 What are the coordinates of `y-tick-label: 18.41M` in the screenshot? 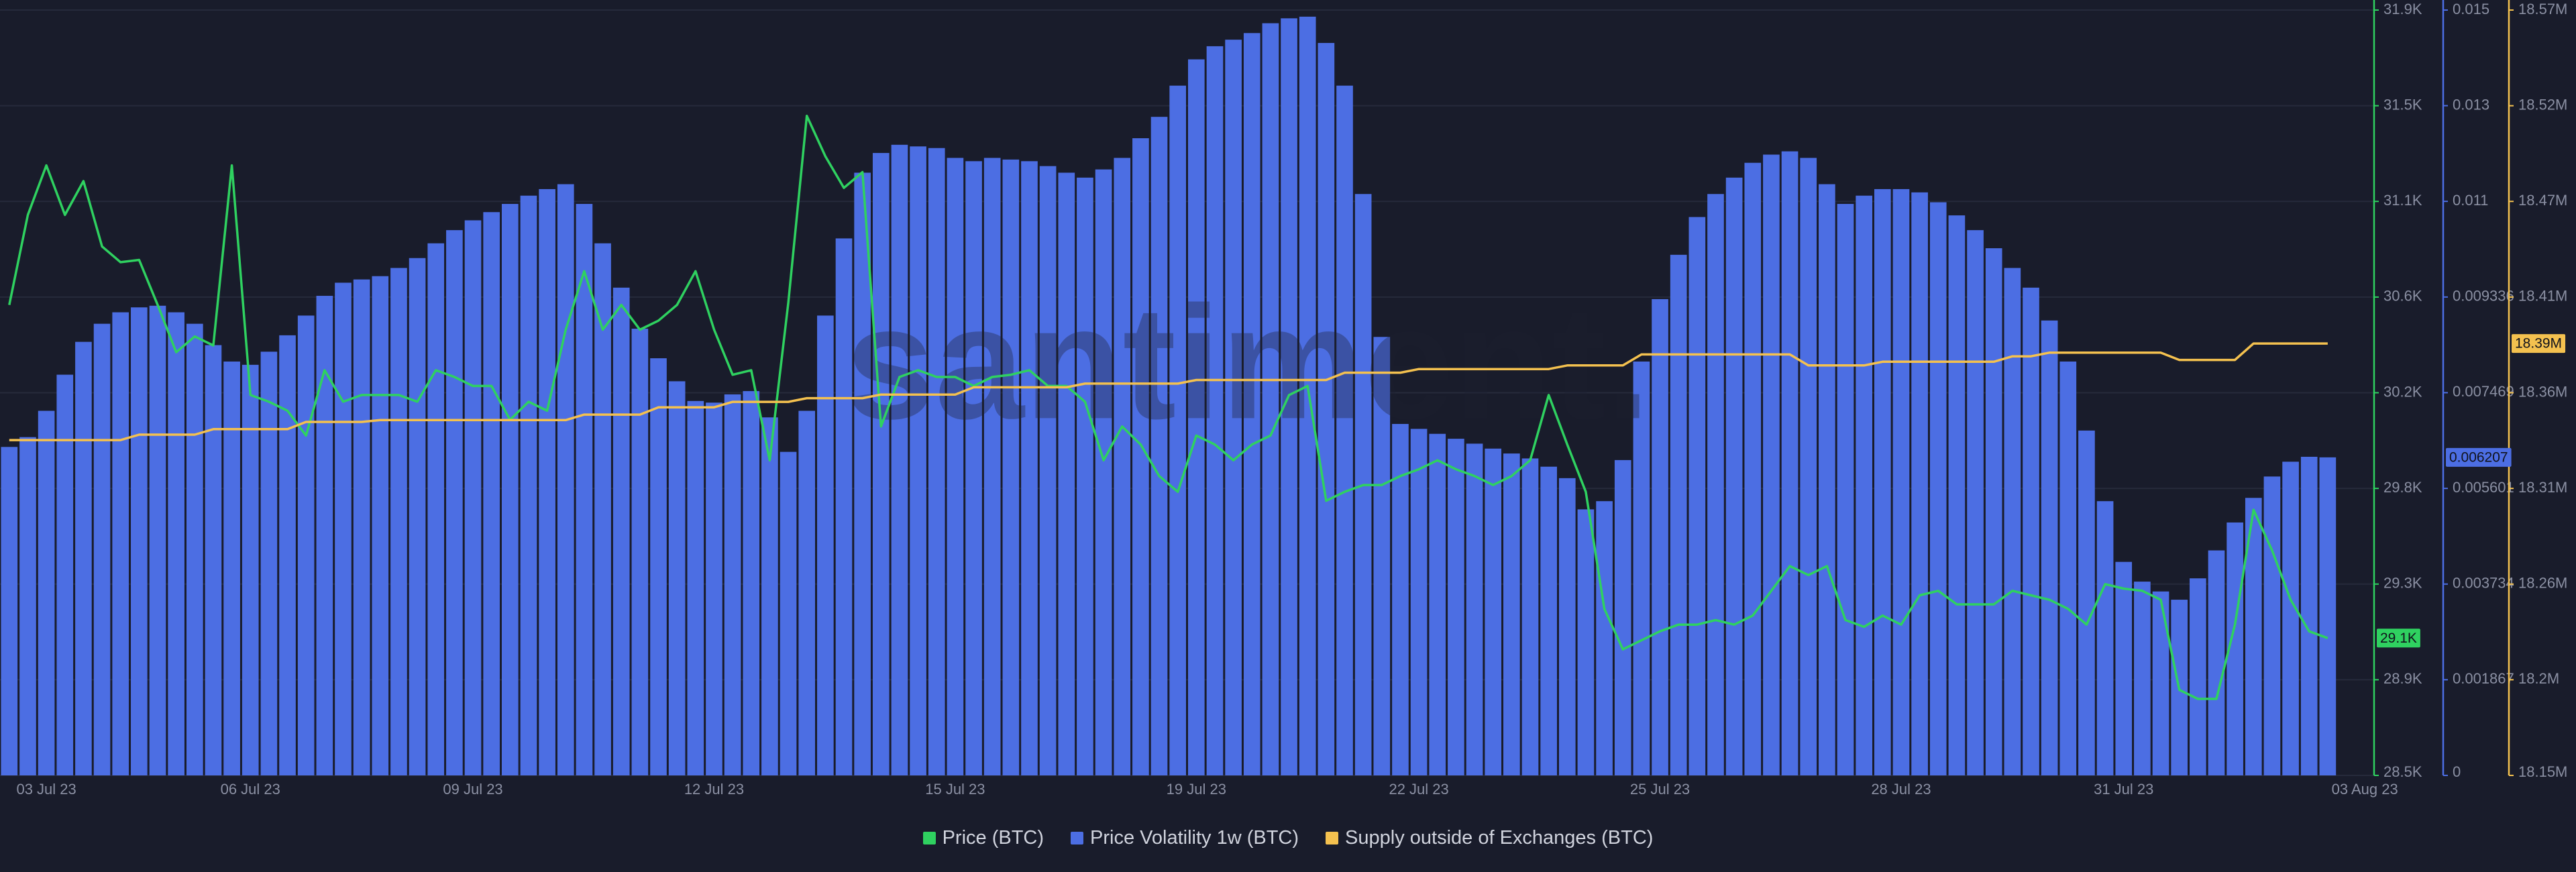 It's located at (2542, 296).